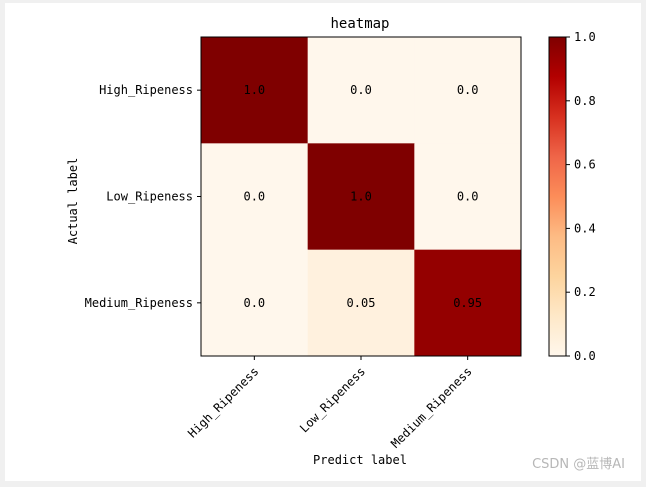 This screenshot has width=646, height=487. I want to click on watermark: CSDN @蓝博AI, so click(578, 464).